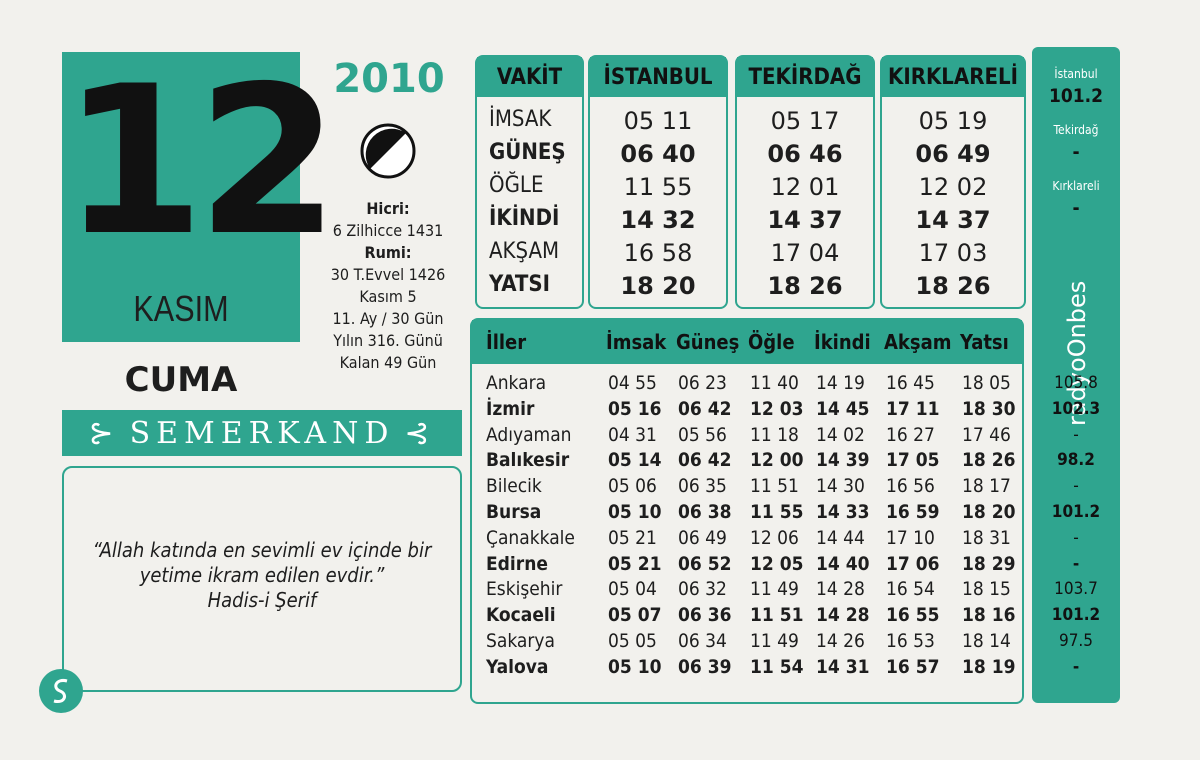 The width and height of the screenshot is (1200, 760). Describe the element at coordinates (913, 563) in the screenshot. I see `city-time: 17 06` at that location.